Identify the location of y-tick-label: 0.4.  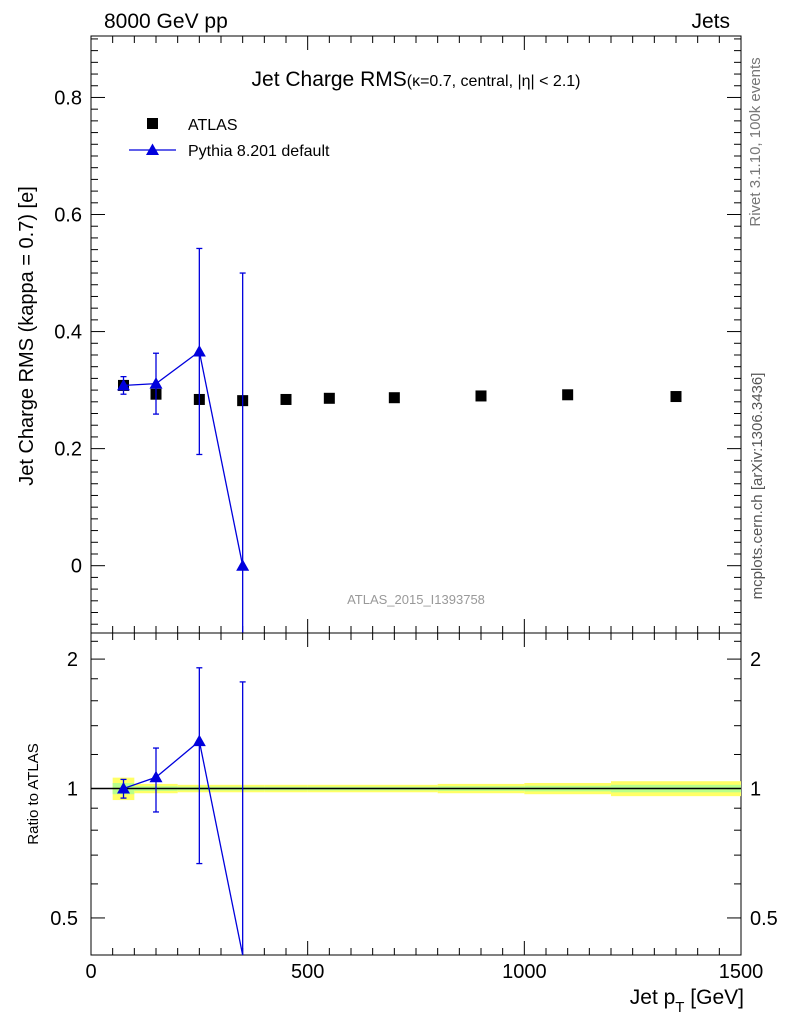
(68, 333).